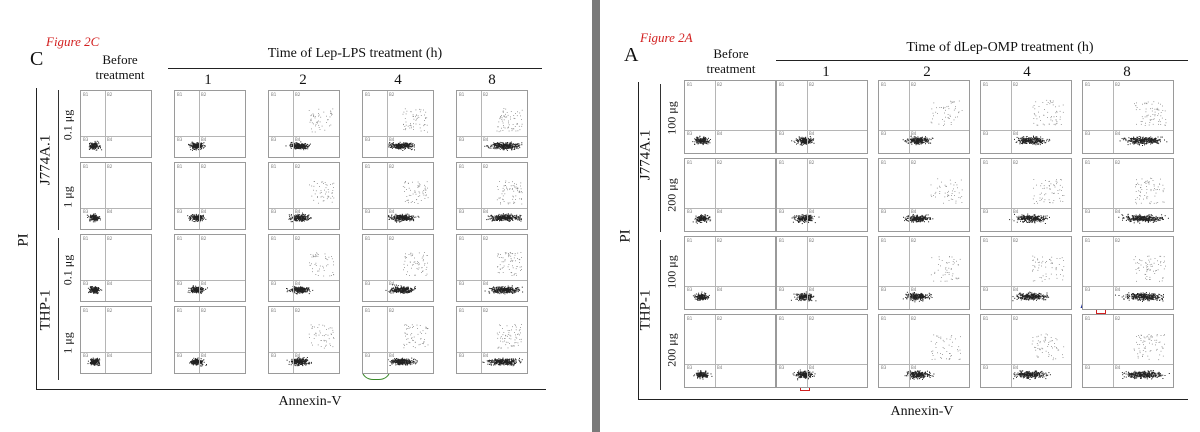 The height and width of the screenshot is (432, 1200). Describe the element at coordinates (671, 195) in the screenshot. I see `dose-label: 200 μg` at that location.